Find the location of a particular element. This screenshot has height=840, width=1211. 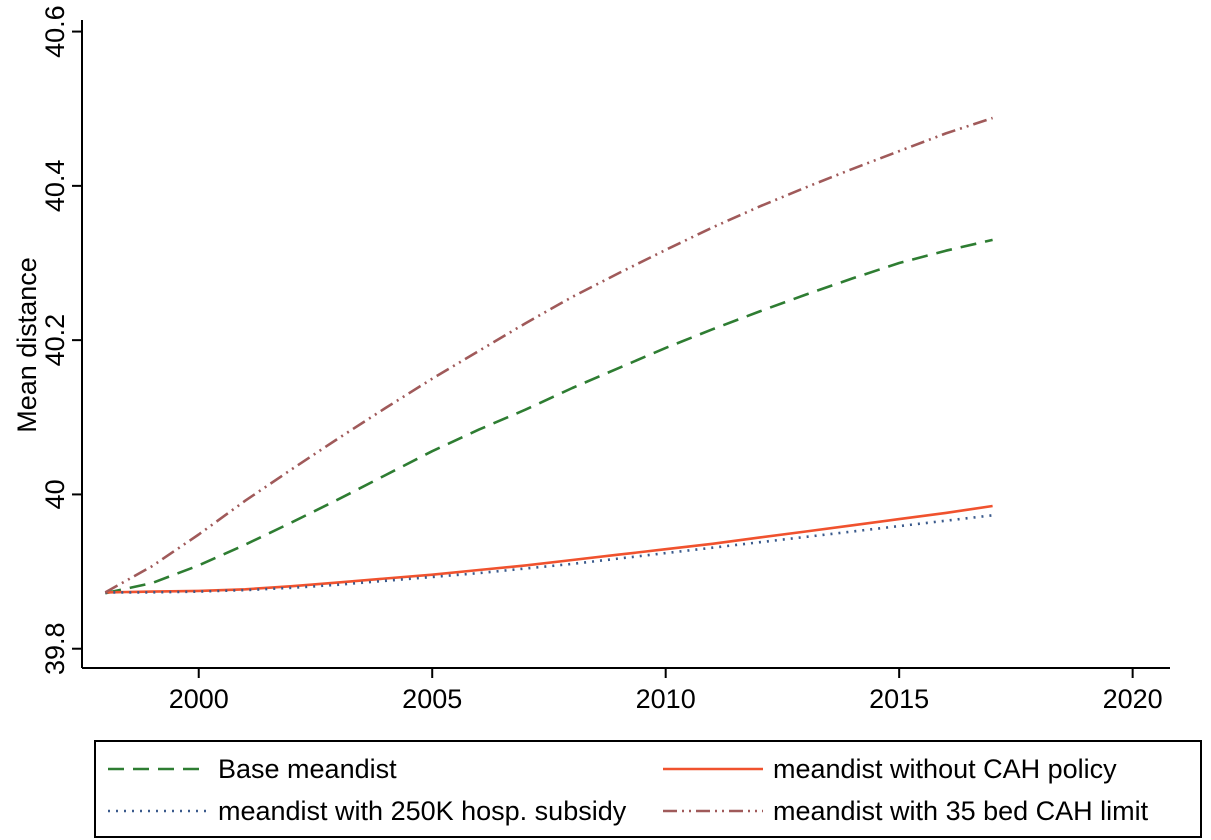

legend-frame is located at coordinates (648, 789).